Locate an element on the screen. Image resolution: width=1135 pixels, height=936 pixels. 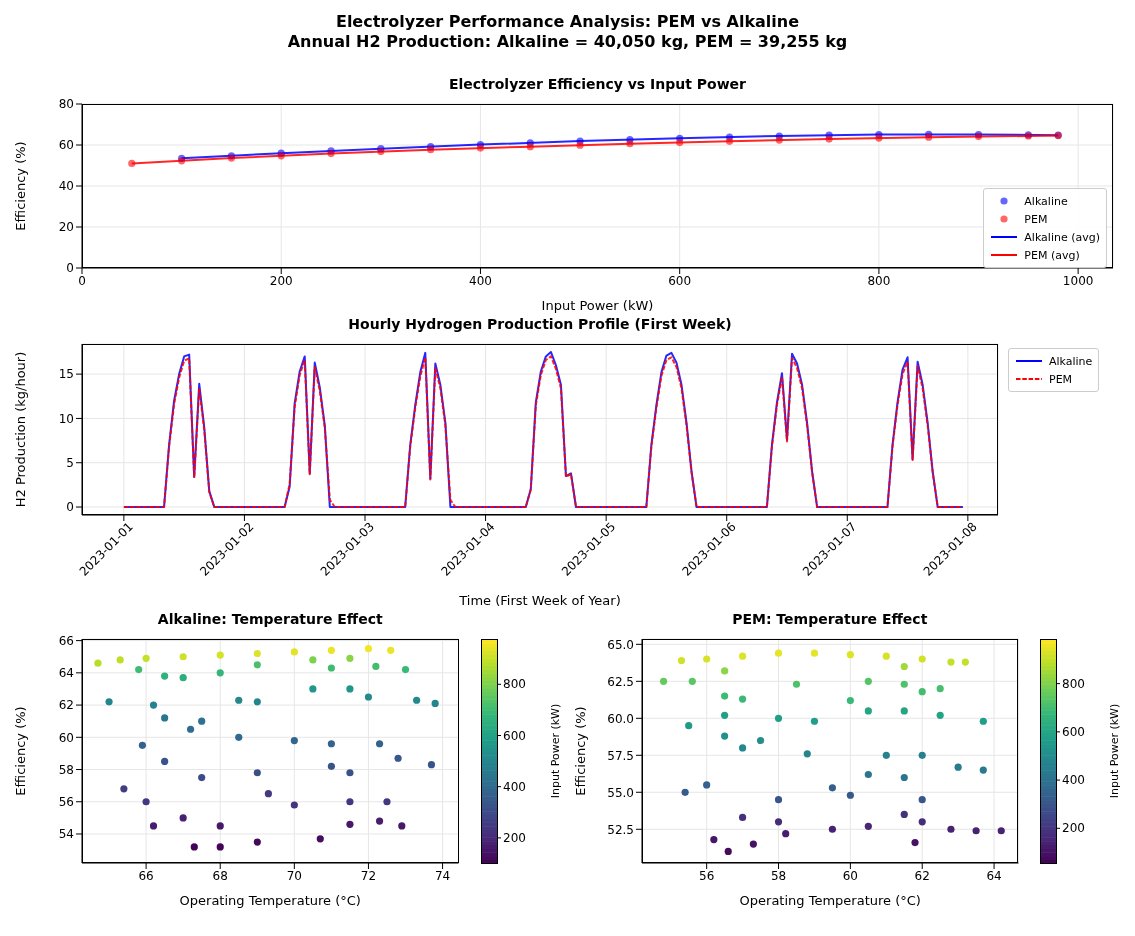
color-bar-label: 200 is located at coordinates (1073, 828).